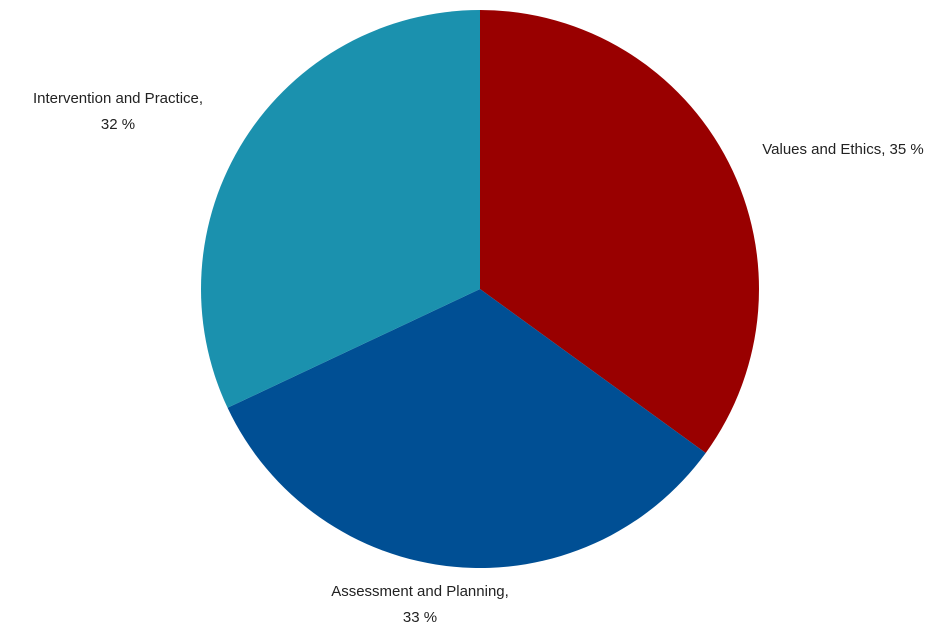 This screenshot has width=936, height=631. Describe the element at coordinates (420, 604) in the screenshot. I see `slice-label-assessment-and-planning: Assessment and Planning, 33 %` at that location.